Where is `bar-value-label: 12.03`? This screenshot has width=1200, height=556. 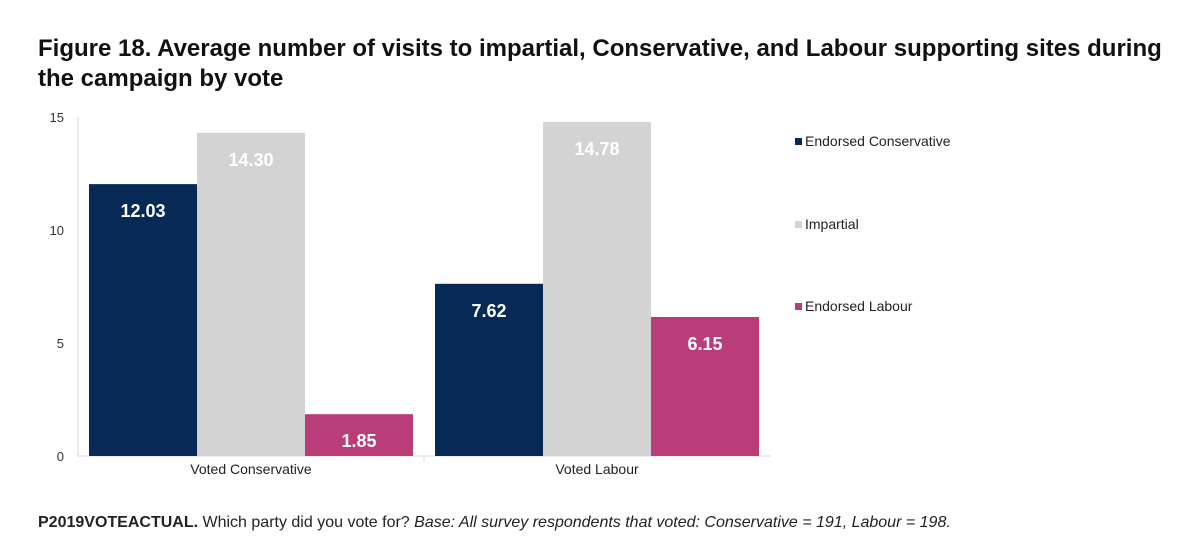 bar-value-label: 12.03 is located at coordinates (142, 211).